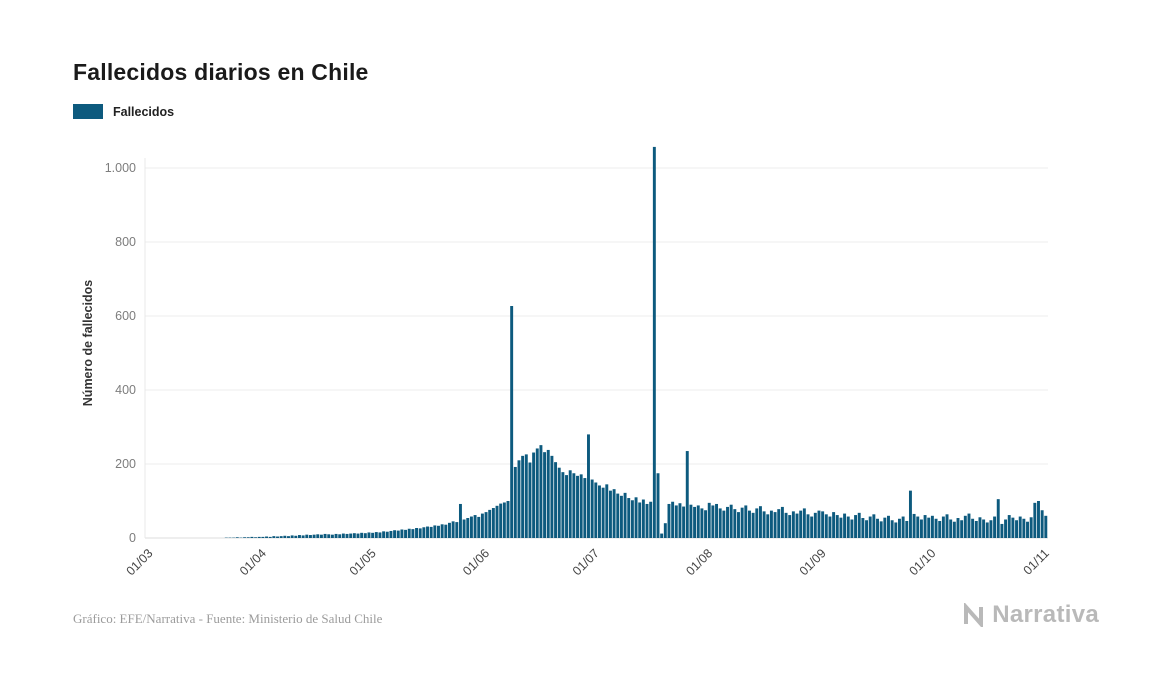 This screenshot has width=1157, height=674. What do you see at coordinates (476, 562) in the screenshot?
I see `x-tick-label: 01/06` at bounding box center [476, 562].